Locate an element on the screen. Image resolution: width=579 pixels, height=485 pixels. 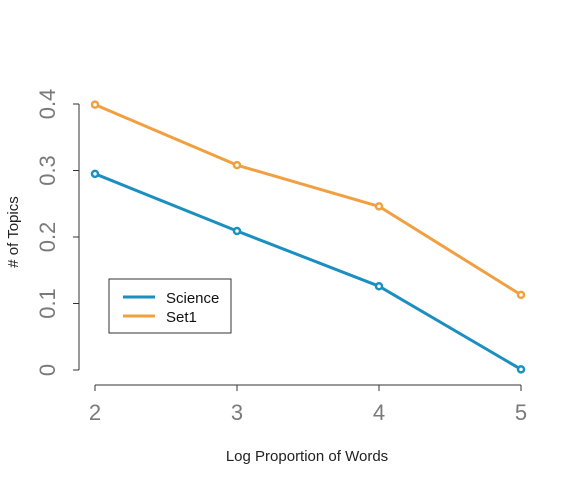
y-axis-title: # of Topics is located at coordinates (13, 231).